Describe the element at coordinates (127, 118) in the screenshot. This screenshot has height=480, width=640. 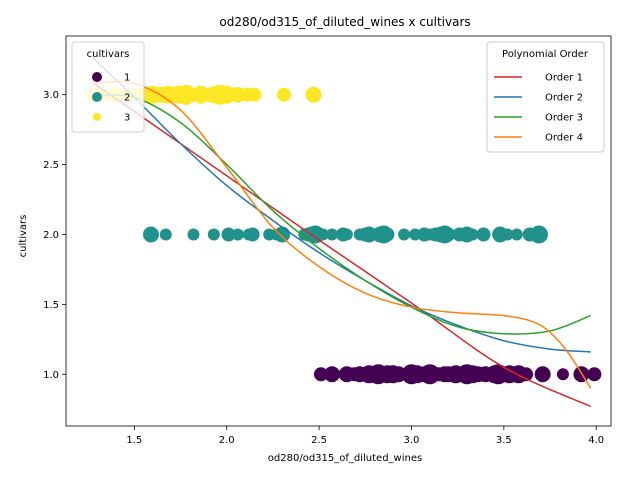
I see `scatter-legend-label: 3` at that location.